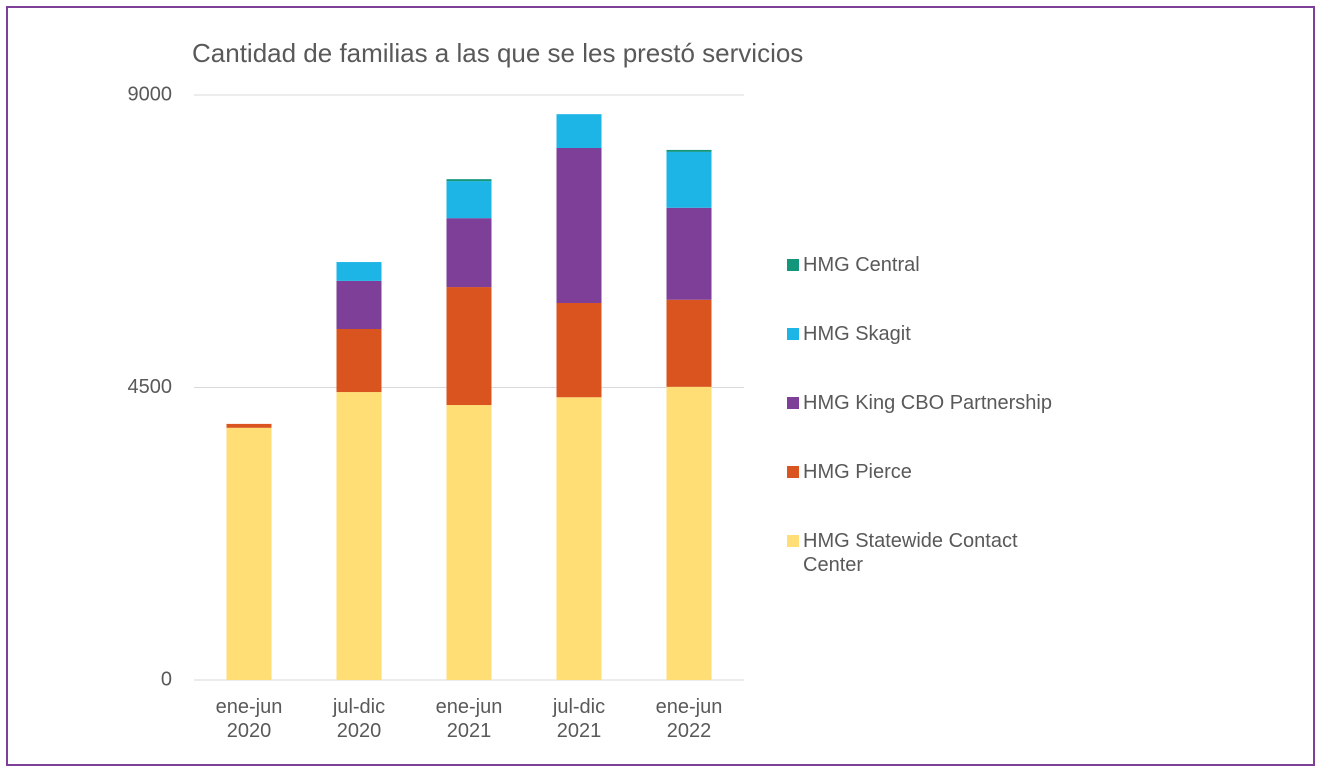 The height and width of the screenshot is (766, 1324). What do you see at coordinates (249, 719) in the screenshot?
I see `x-tick-label: ene-jun 2020` at bounding box center [249, 719].